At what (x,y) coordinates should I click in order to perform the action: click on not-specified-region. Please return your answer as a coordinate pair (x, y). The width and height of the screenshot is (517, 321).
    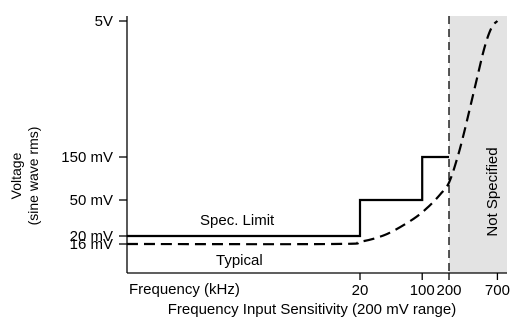
    Looking at the image, I should click on (478, 144).